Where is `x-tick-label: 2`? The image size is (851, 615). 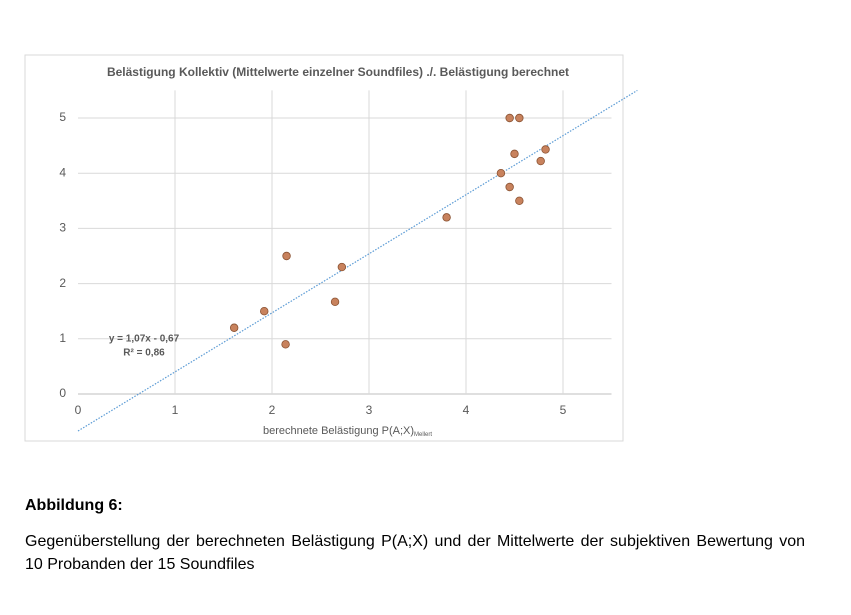 x-tick-label: 2 is located at coordinates (272, 410).